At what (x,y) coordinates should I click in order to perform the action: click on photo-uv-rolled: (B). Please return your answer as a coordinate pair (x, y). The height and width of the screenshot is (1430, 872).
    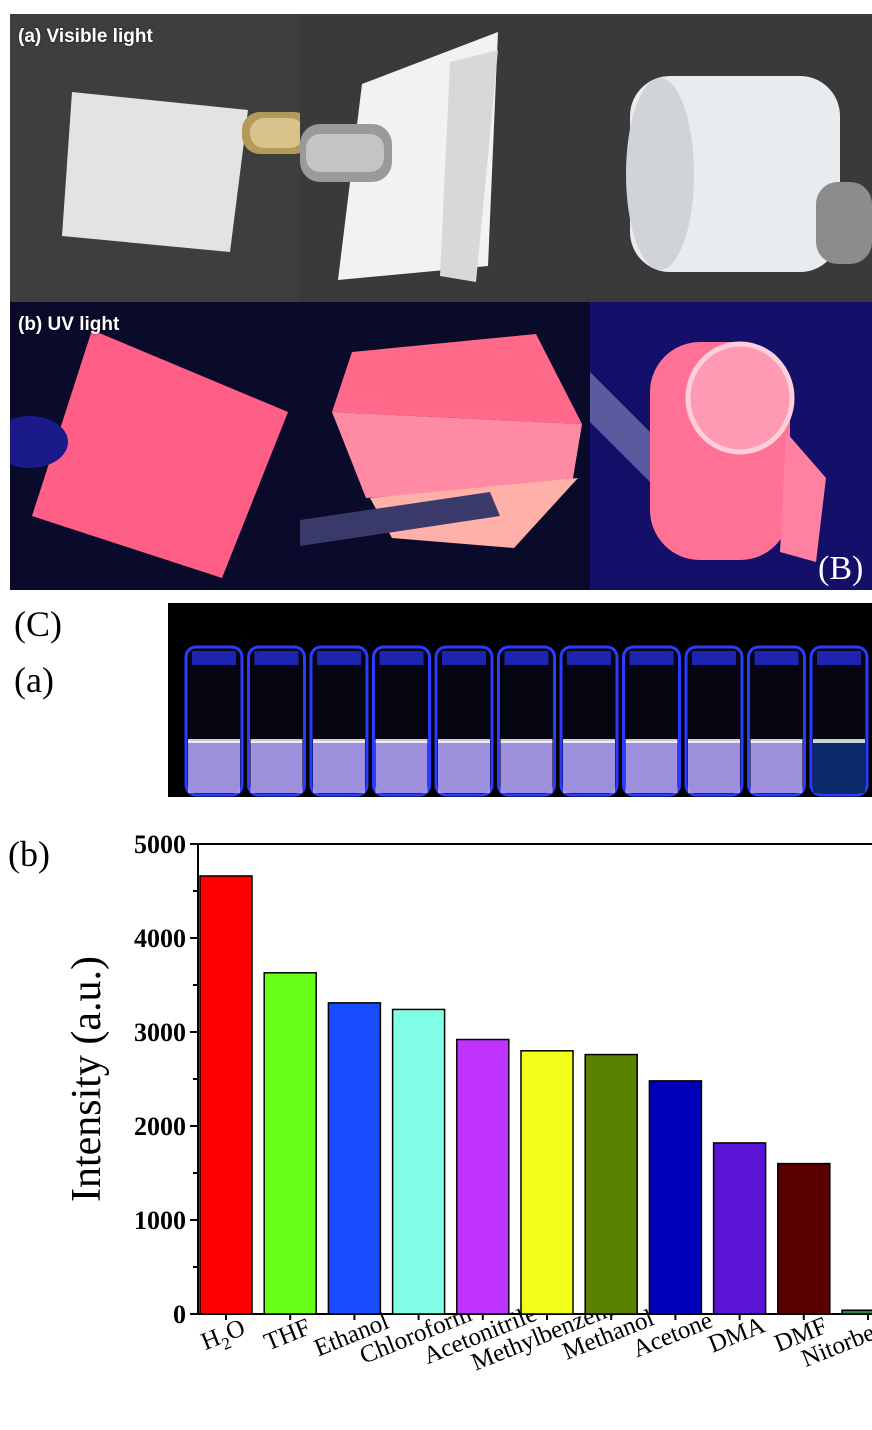
    Looking at the image, I should click on (731, 446).